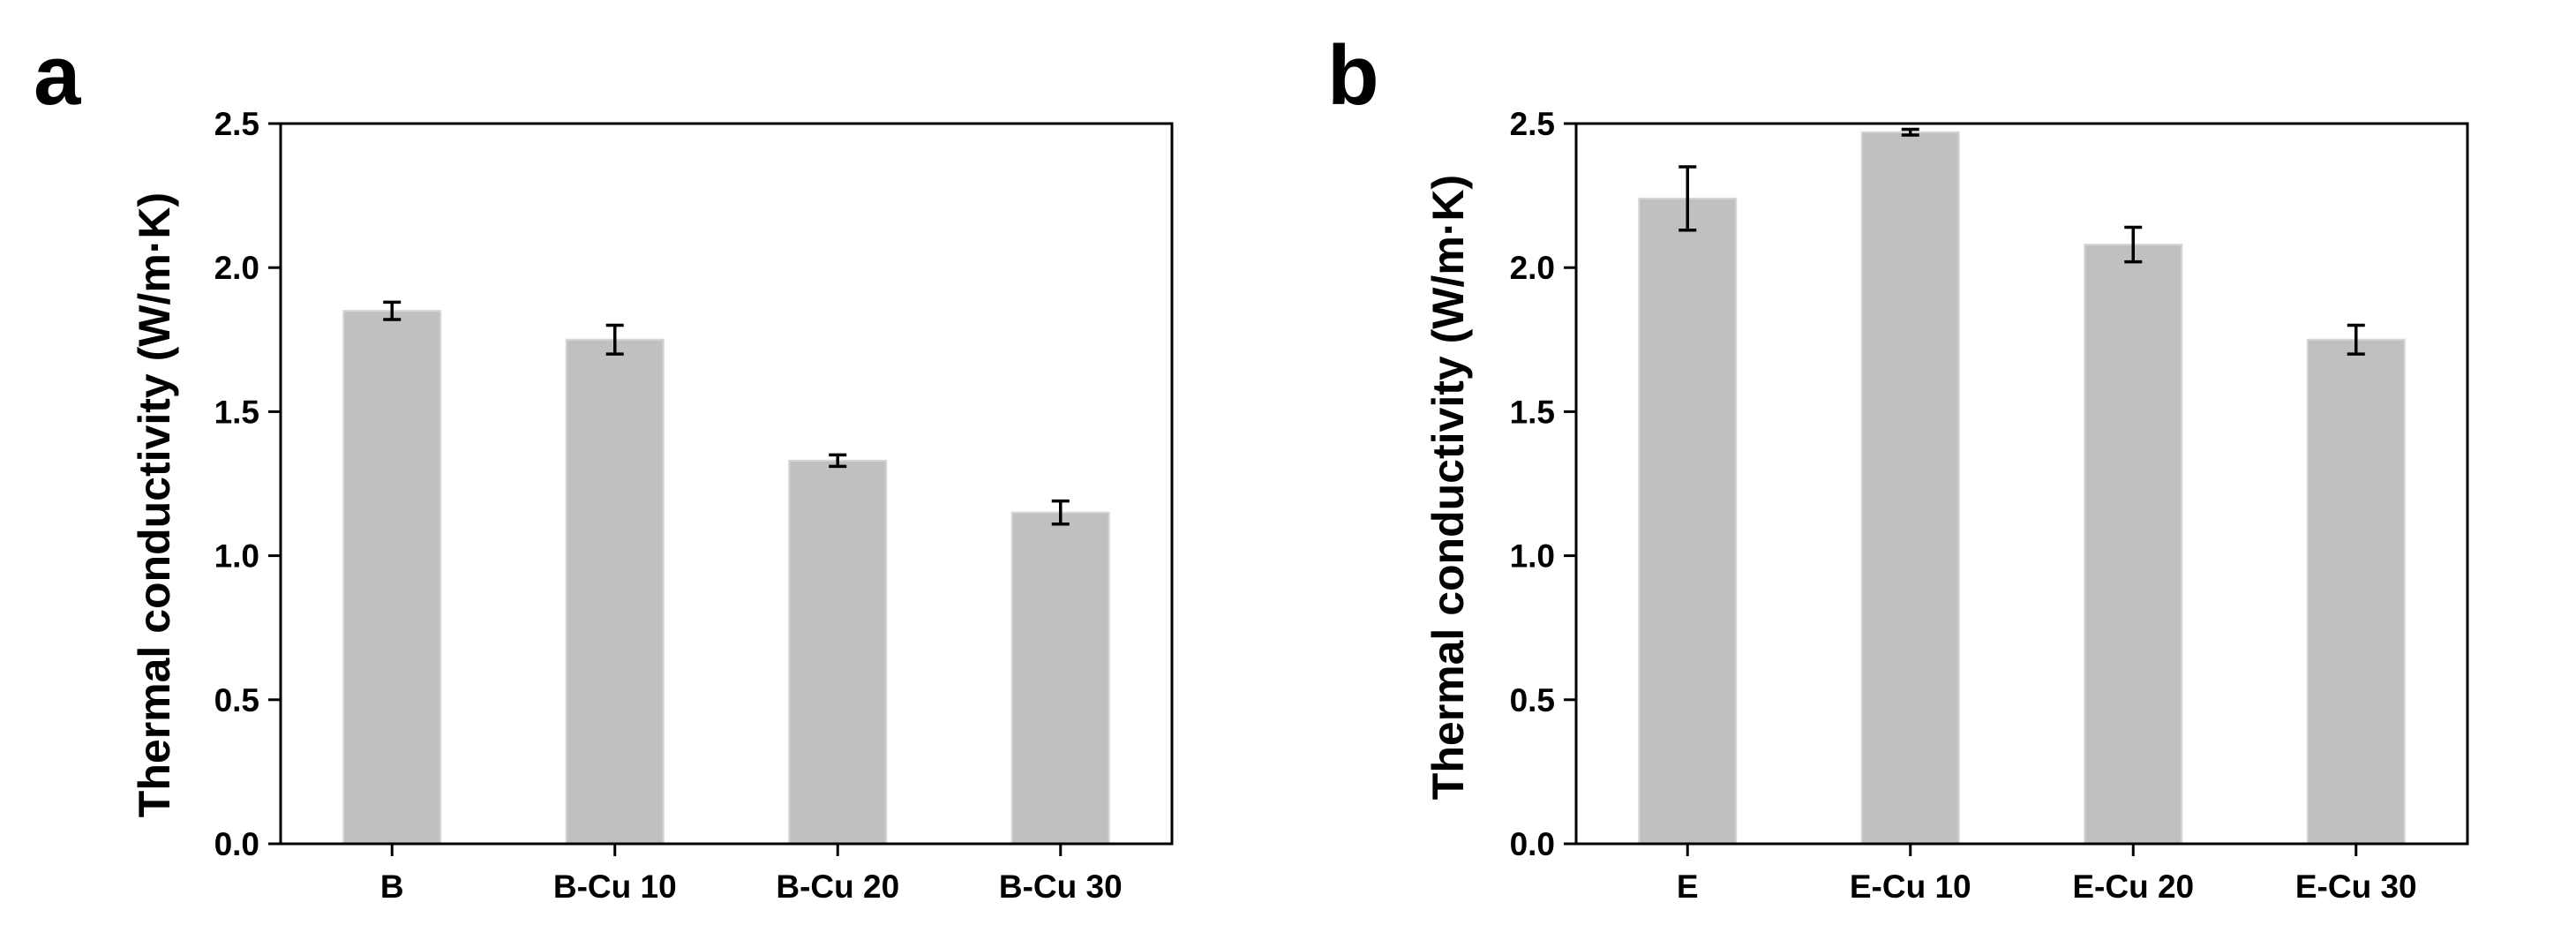  Describe the element at coordinates (726, 413) in the screenshot. I see `error-bars-a` at that location.